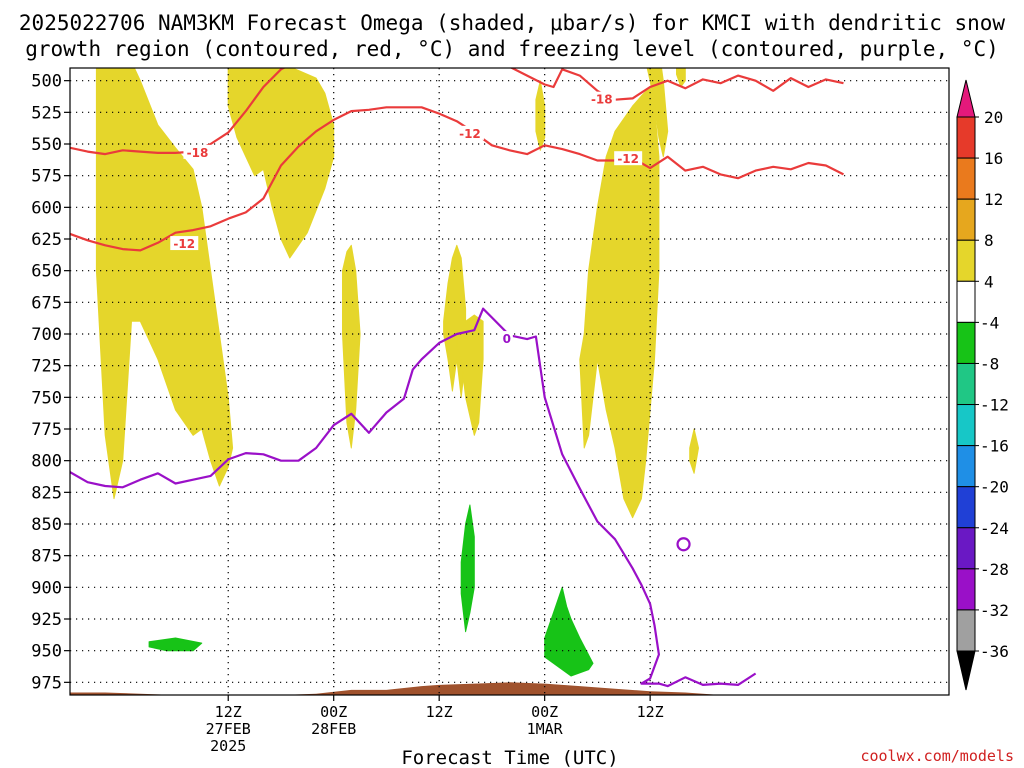  What do you see at coordinates (937, 756) in the screenshot?
I see `credit-text: coolwx.com/models` at bounding box center [937, 756].